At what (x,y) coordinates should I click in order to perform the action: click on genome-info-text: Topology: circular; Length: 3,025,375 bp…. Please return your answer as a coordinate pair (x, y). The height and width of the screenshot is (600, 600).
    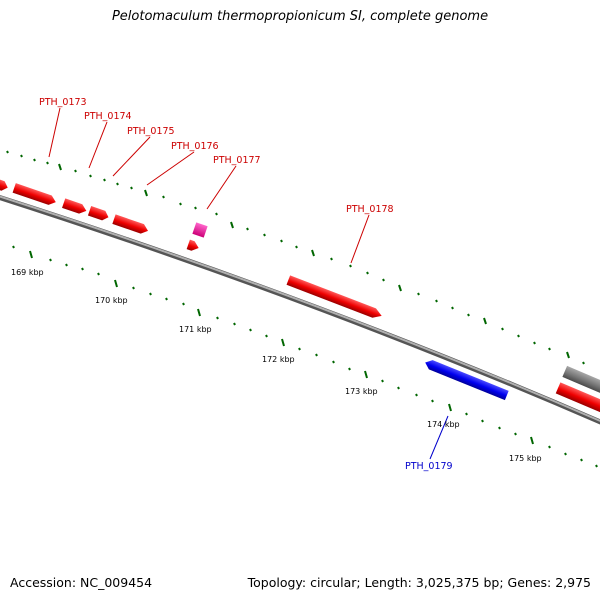
    Looking at the image, I should click on (419, 582).